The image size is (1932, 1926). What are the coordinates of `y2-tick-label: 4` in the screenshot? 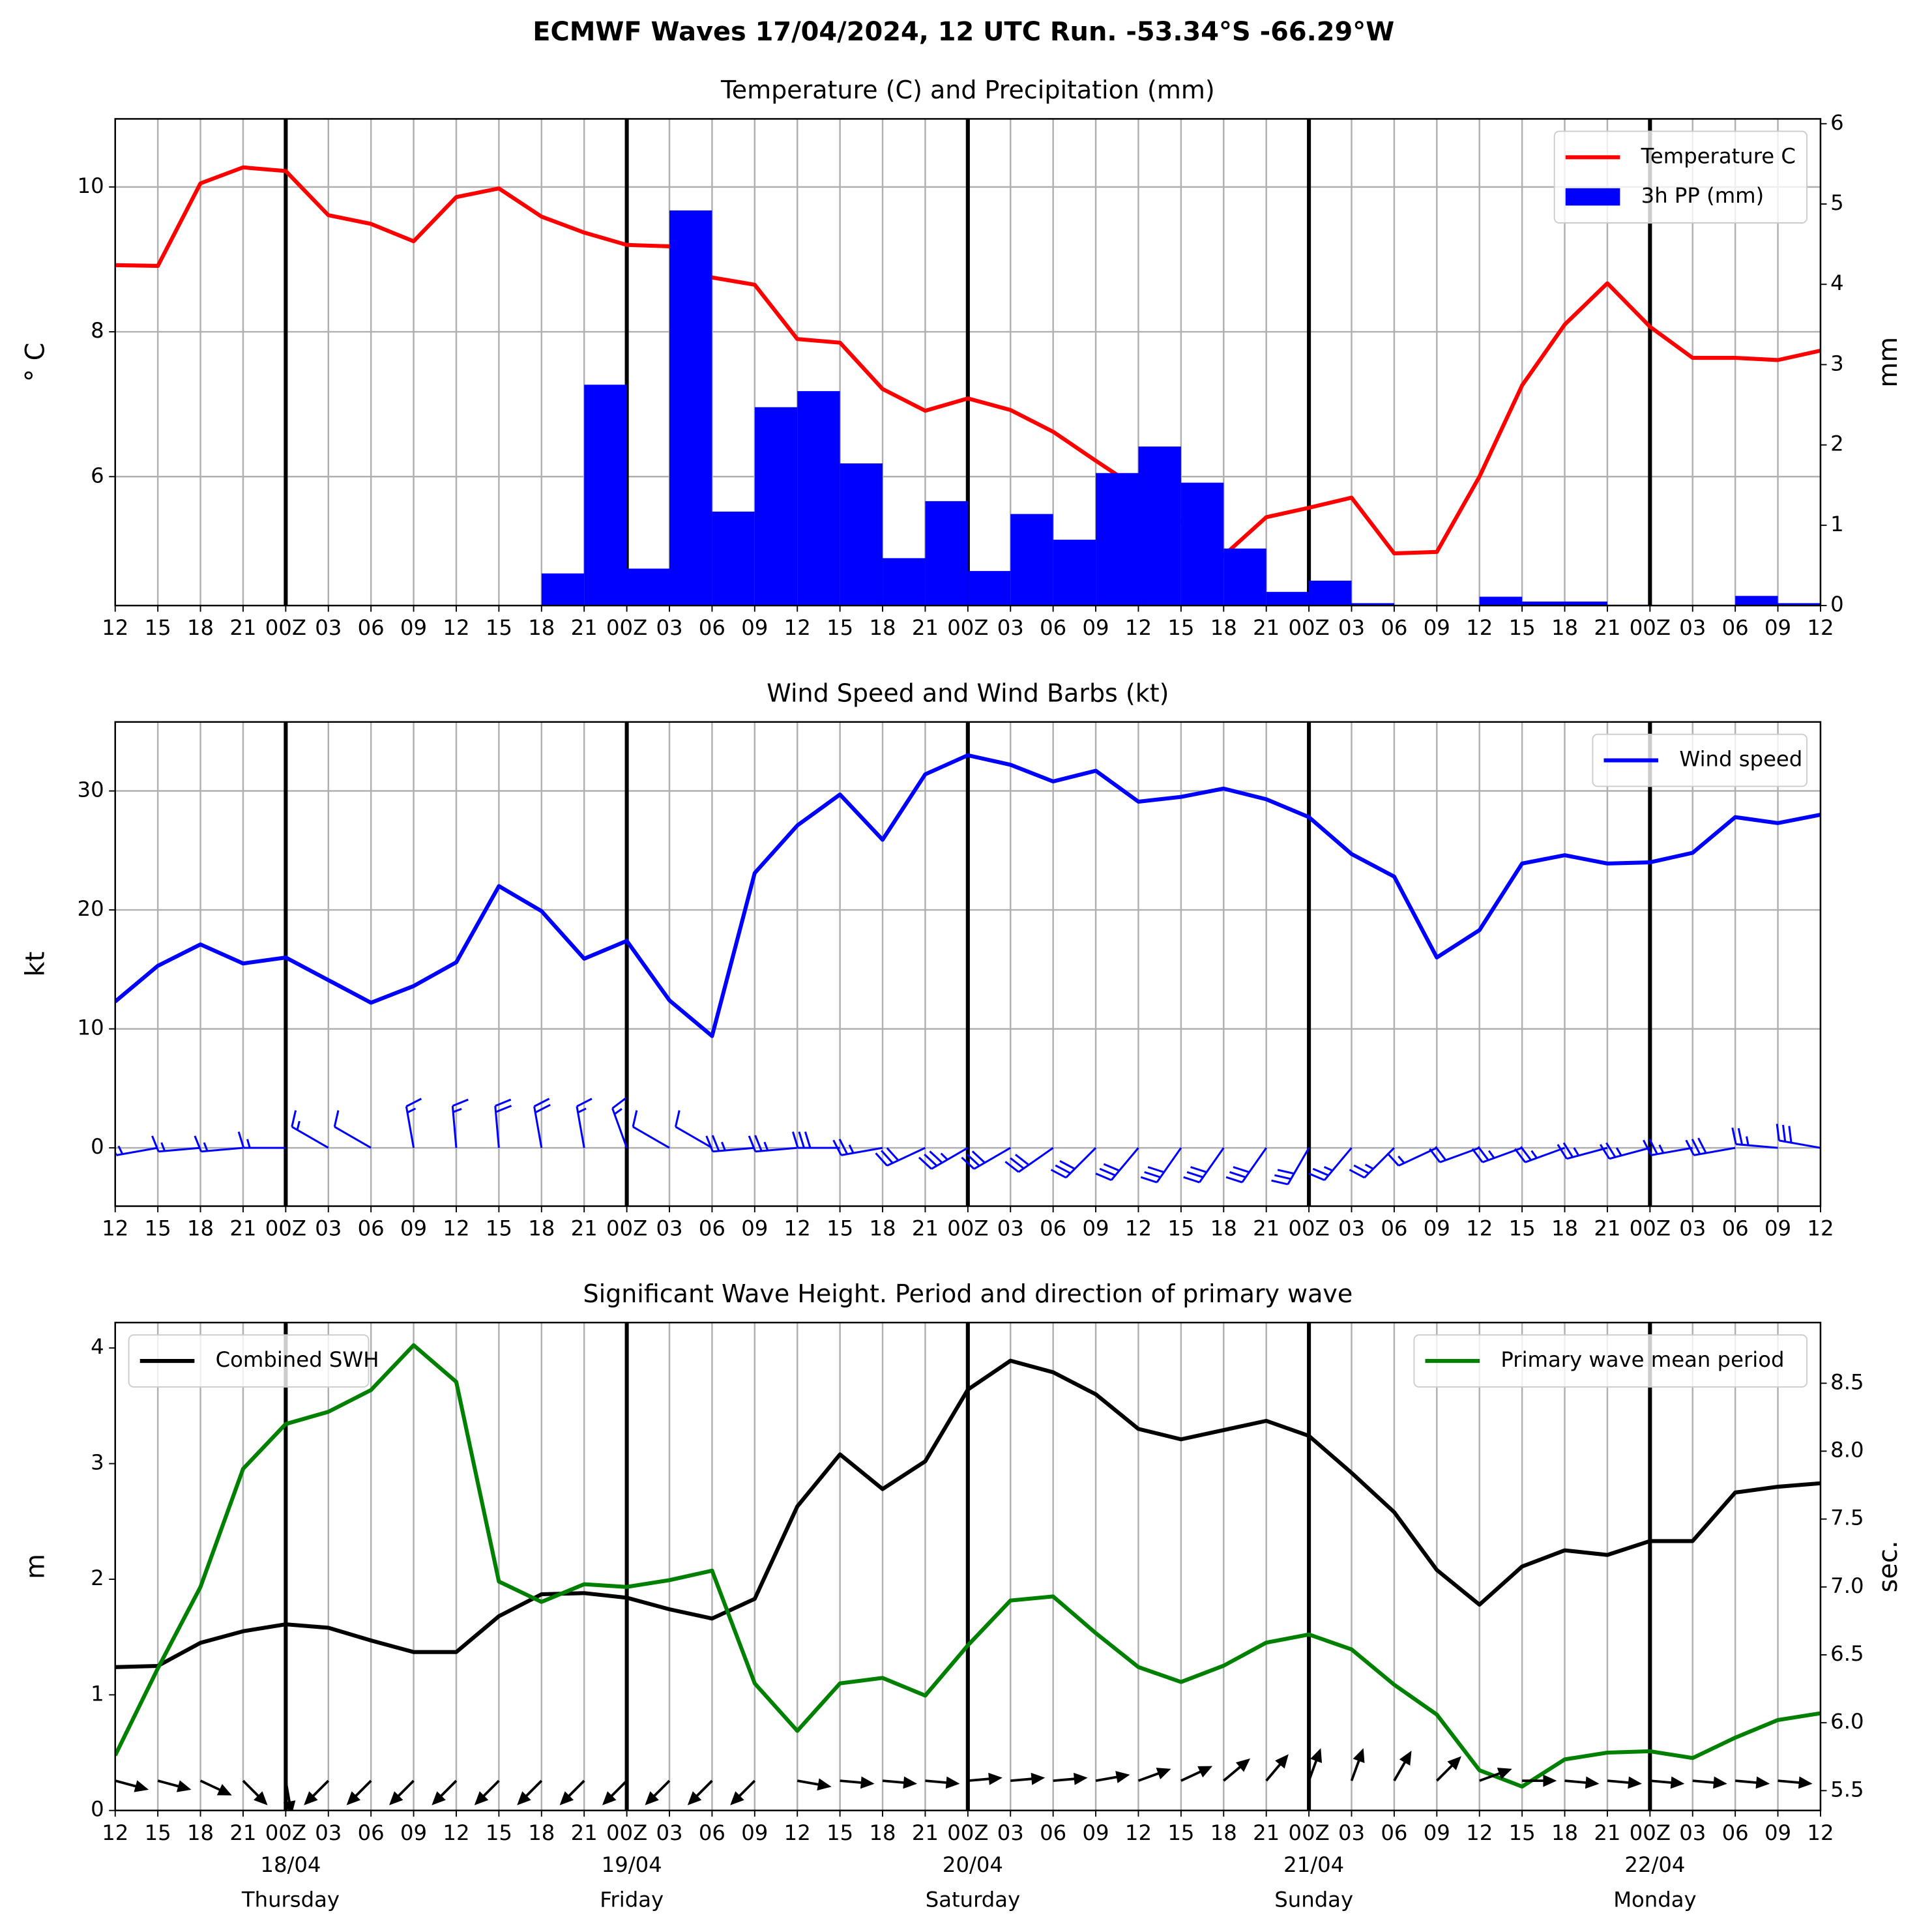 It's located at (1837, 282).